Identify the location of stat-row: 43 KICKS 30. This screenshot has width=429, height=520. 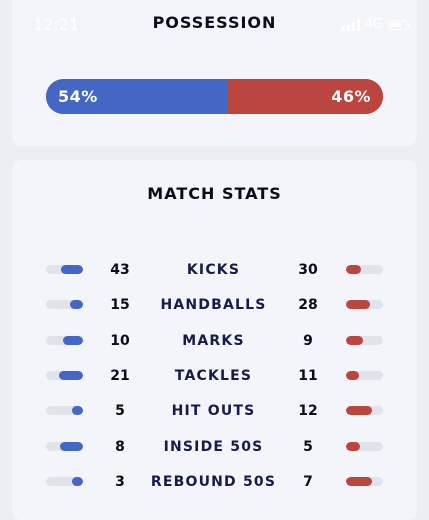
(214, 270).